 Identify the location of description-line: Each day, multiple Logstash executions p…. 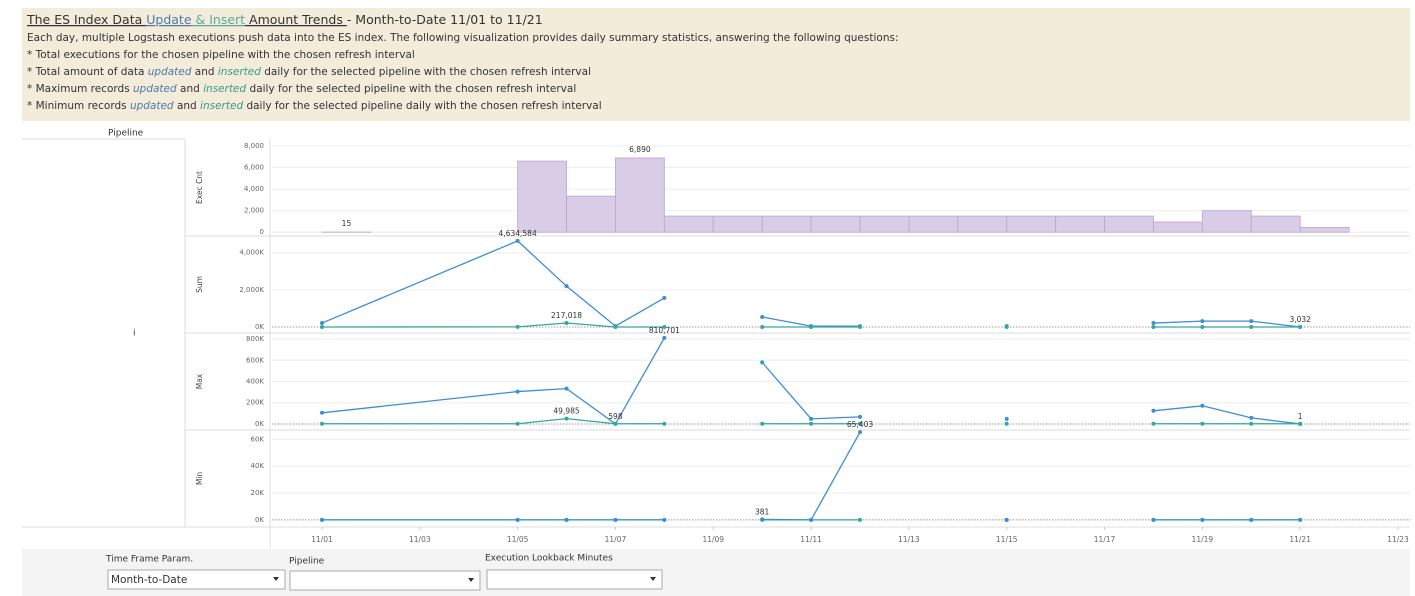
(462, 38).